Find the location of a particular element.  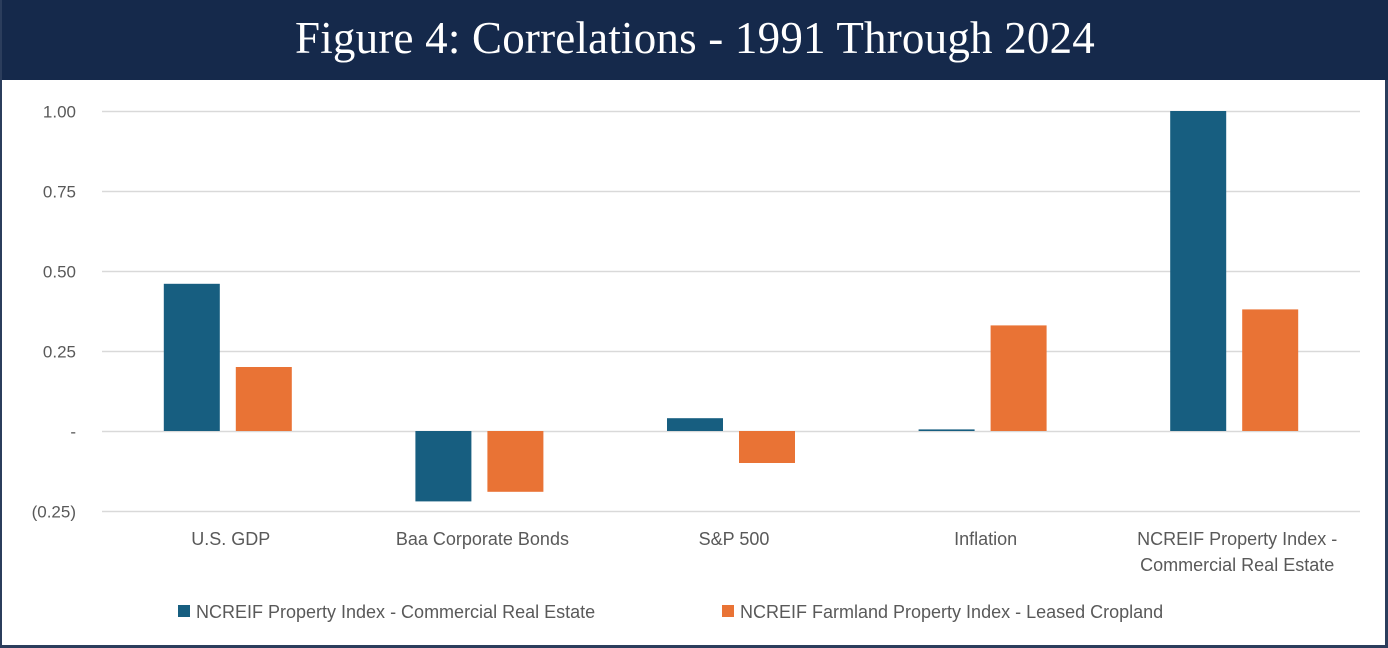

x-category-label: Baa Corporate Bonds is located at coordinates (482, 539).